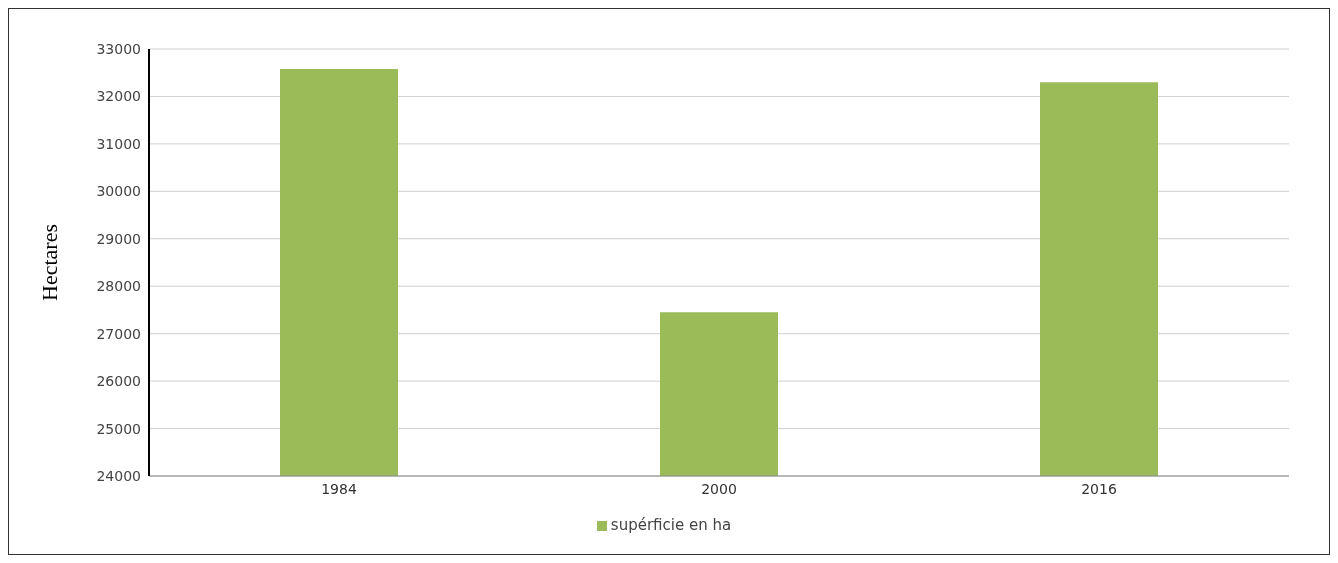 The height and width of the screenshot is (563, 1338). I want to click on y-tick-label: 33000, so click(118, 48).